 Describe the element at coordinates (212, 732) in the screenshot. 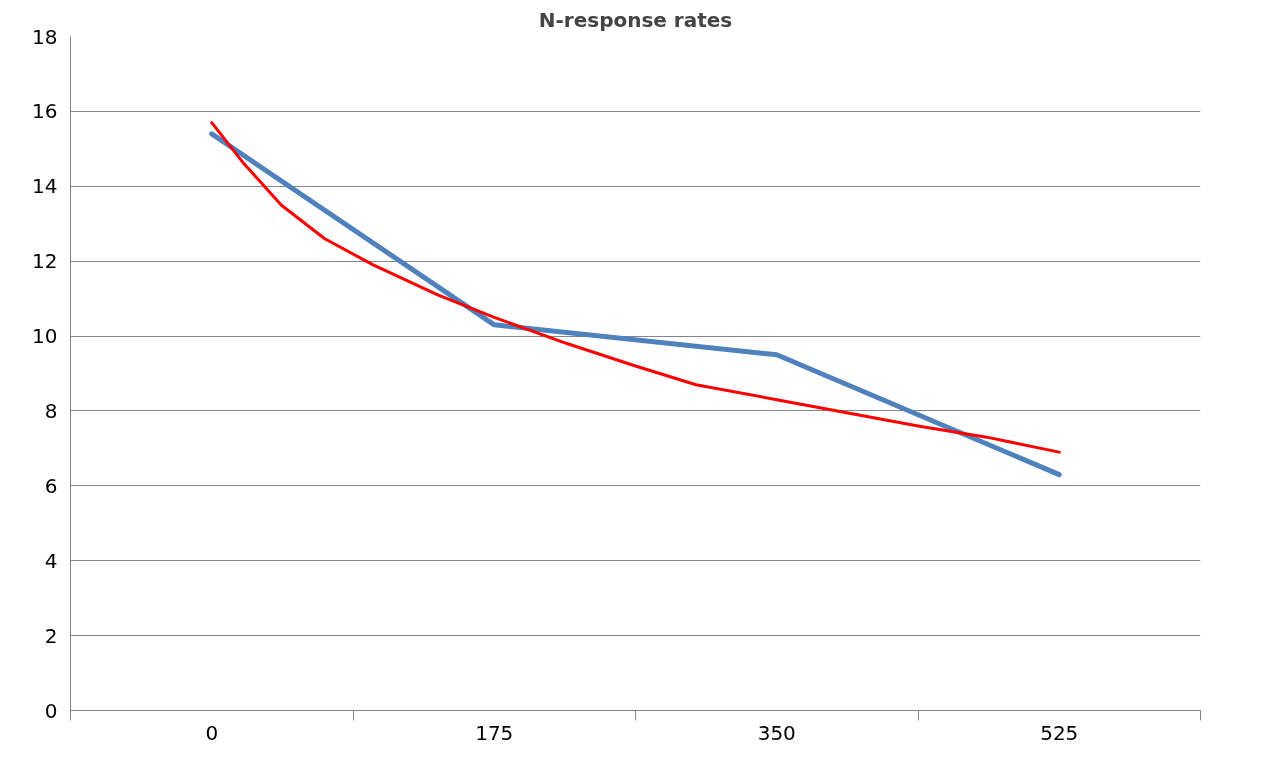

I see `x-tick-label: 0` at that location.